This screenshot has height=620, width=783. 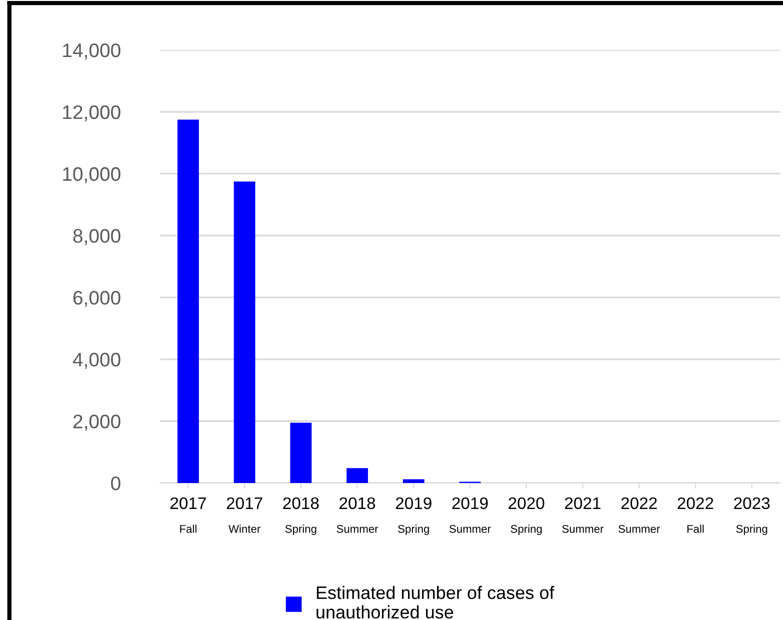 I want to click on y-tick-label: 4,000, so click(x=96, y=360).